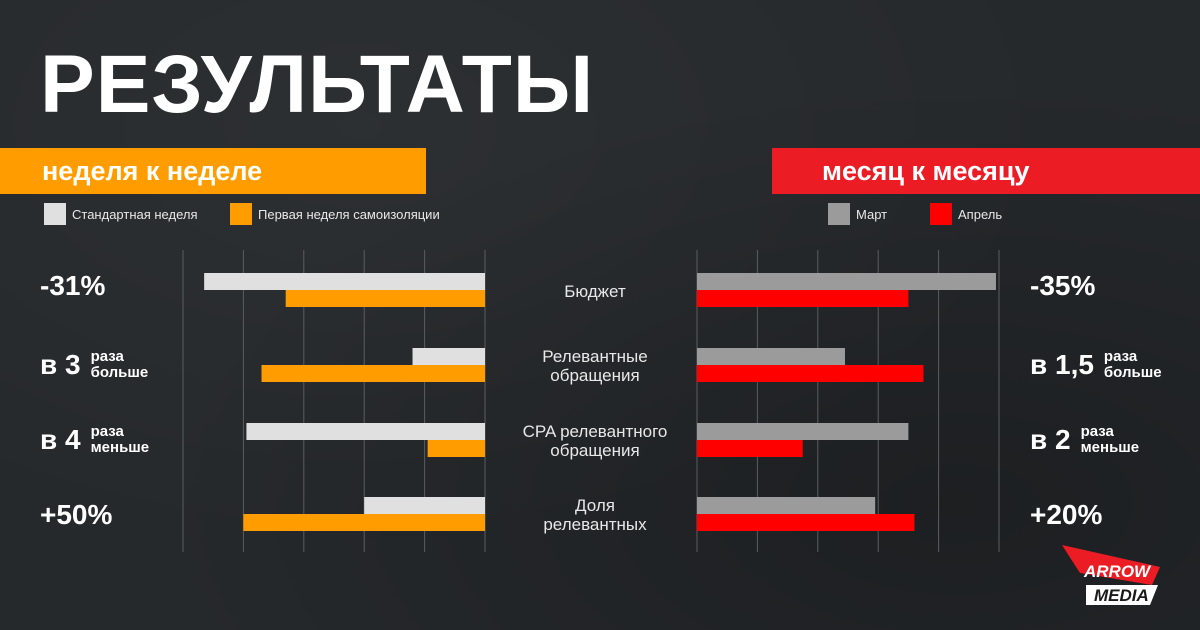 Image resolution: width=1200 pixels, height=630 pixels. Describe the element at coordinates (1117, 571) in the screenshot. I see `logo-word-arrow: ARROW` at that location.